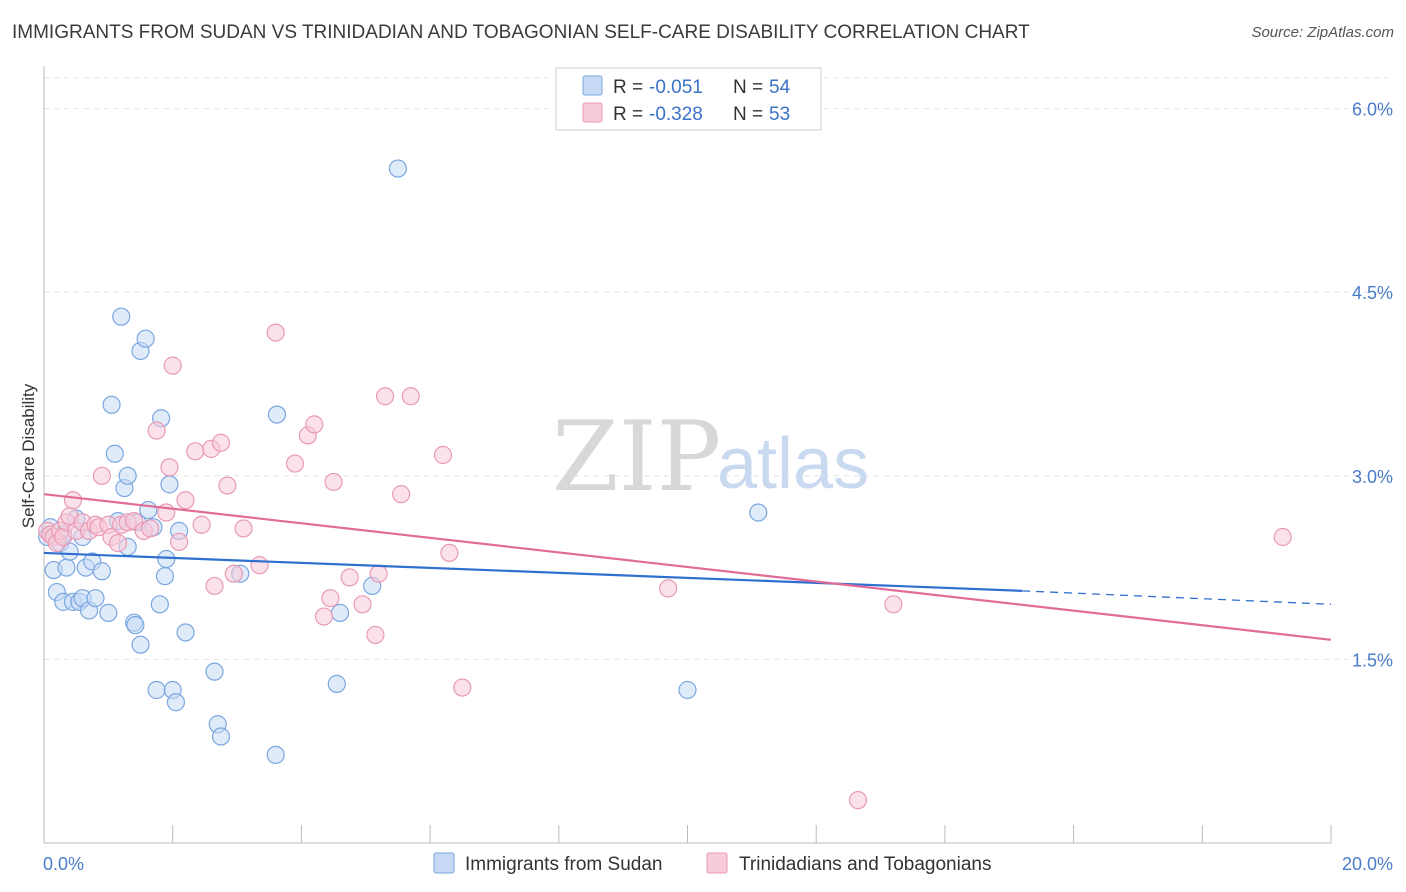 This screenshot has width=1406, height=892. What do you see at coordinates (780, 87) in the screenshot?
I see `legend-n-value-sudan: 54` at bounding box center [780, 87].